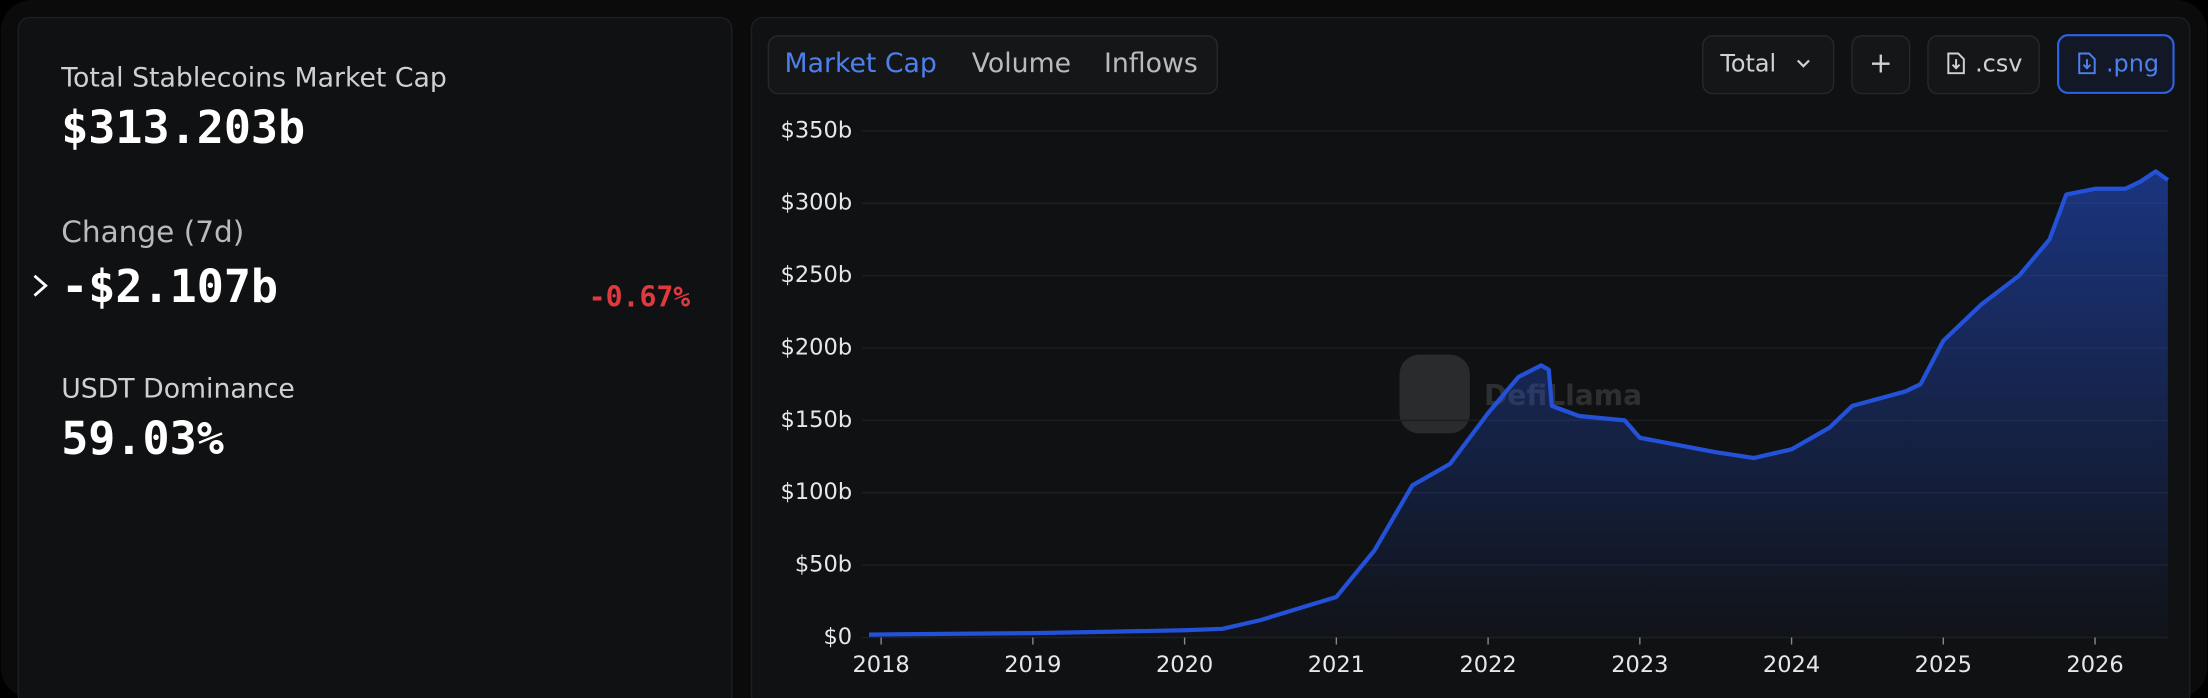 This screenshot has width=2208, height=698. Describe the element at coordinates (142, 438) in the screenshot. I see `stat-value: 59.03%` at that location.